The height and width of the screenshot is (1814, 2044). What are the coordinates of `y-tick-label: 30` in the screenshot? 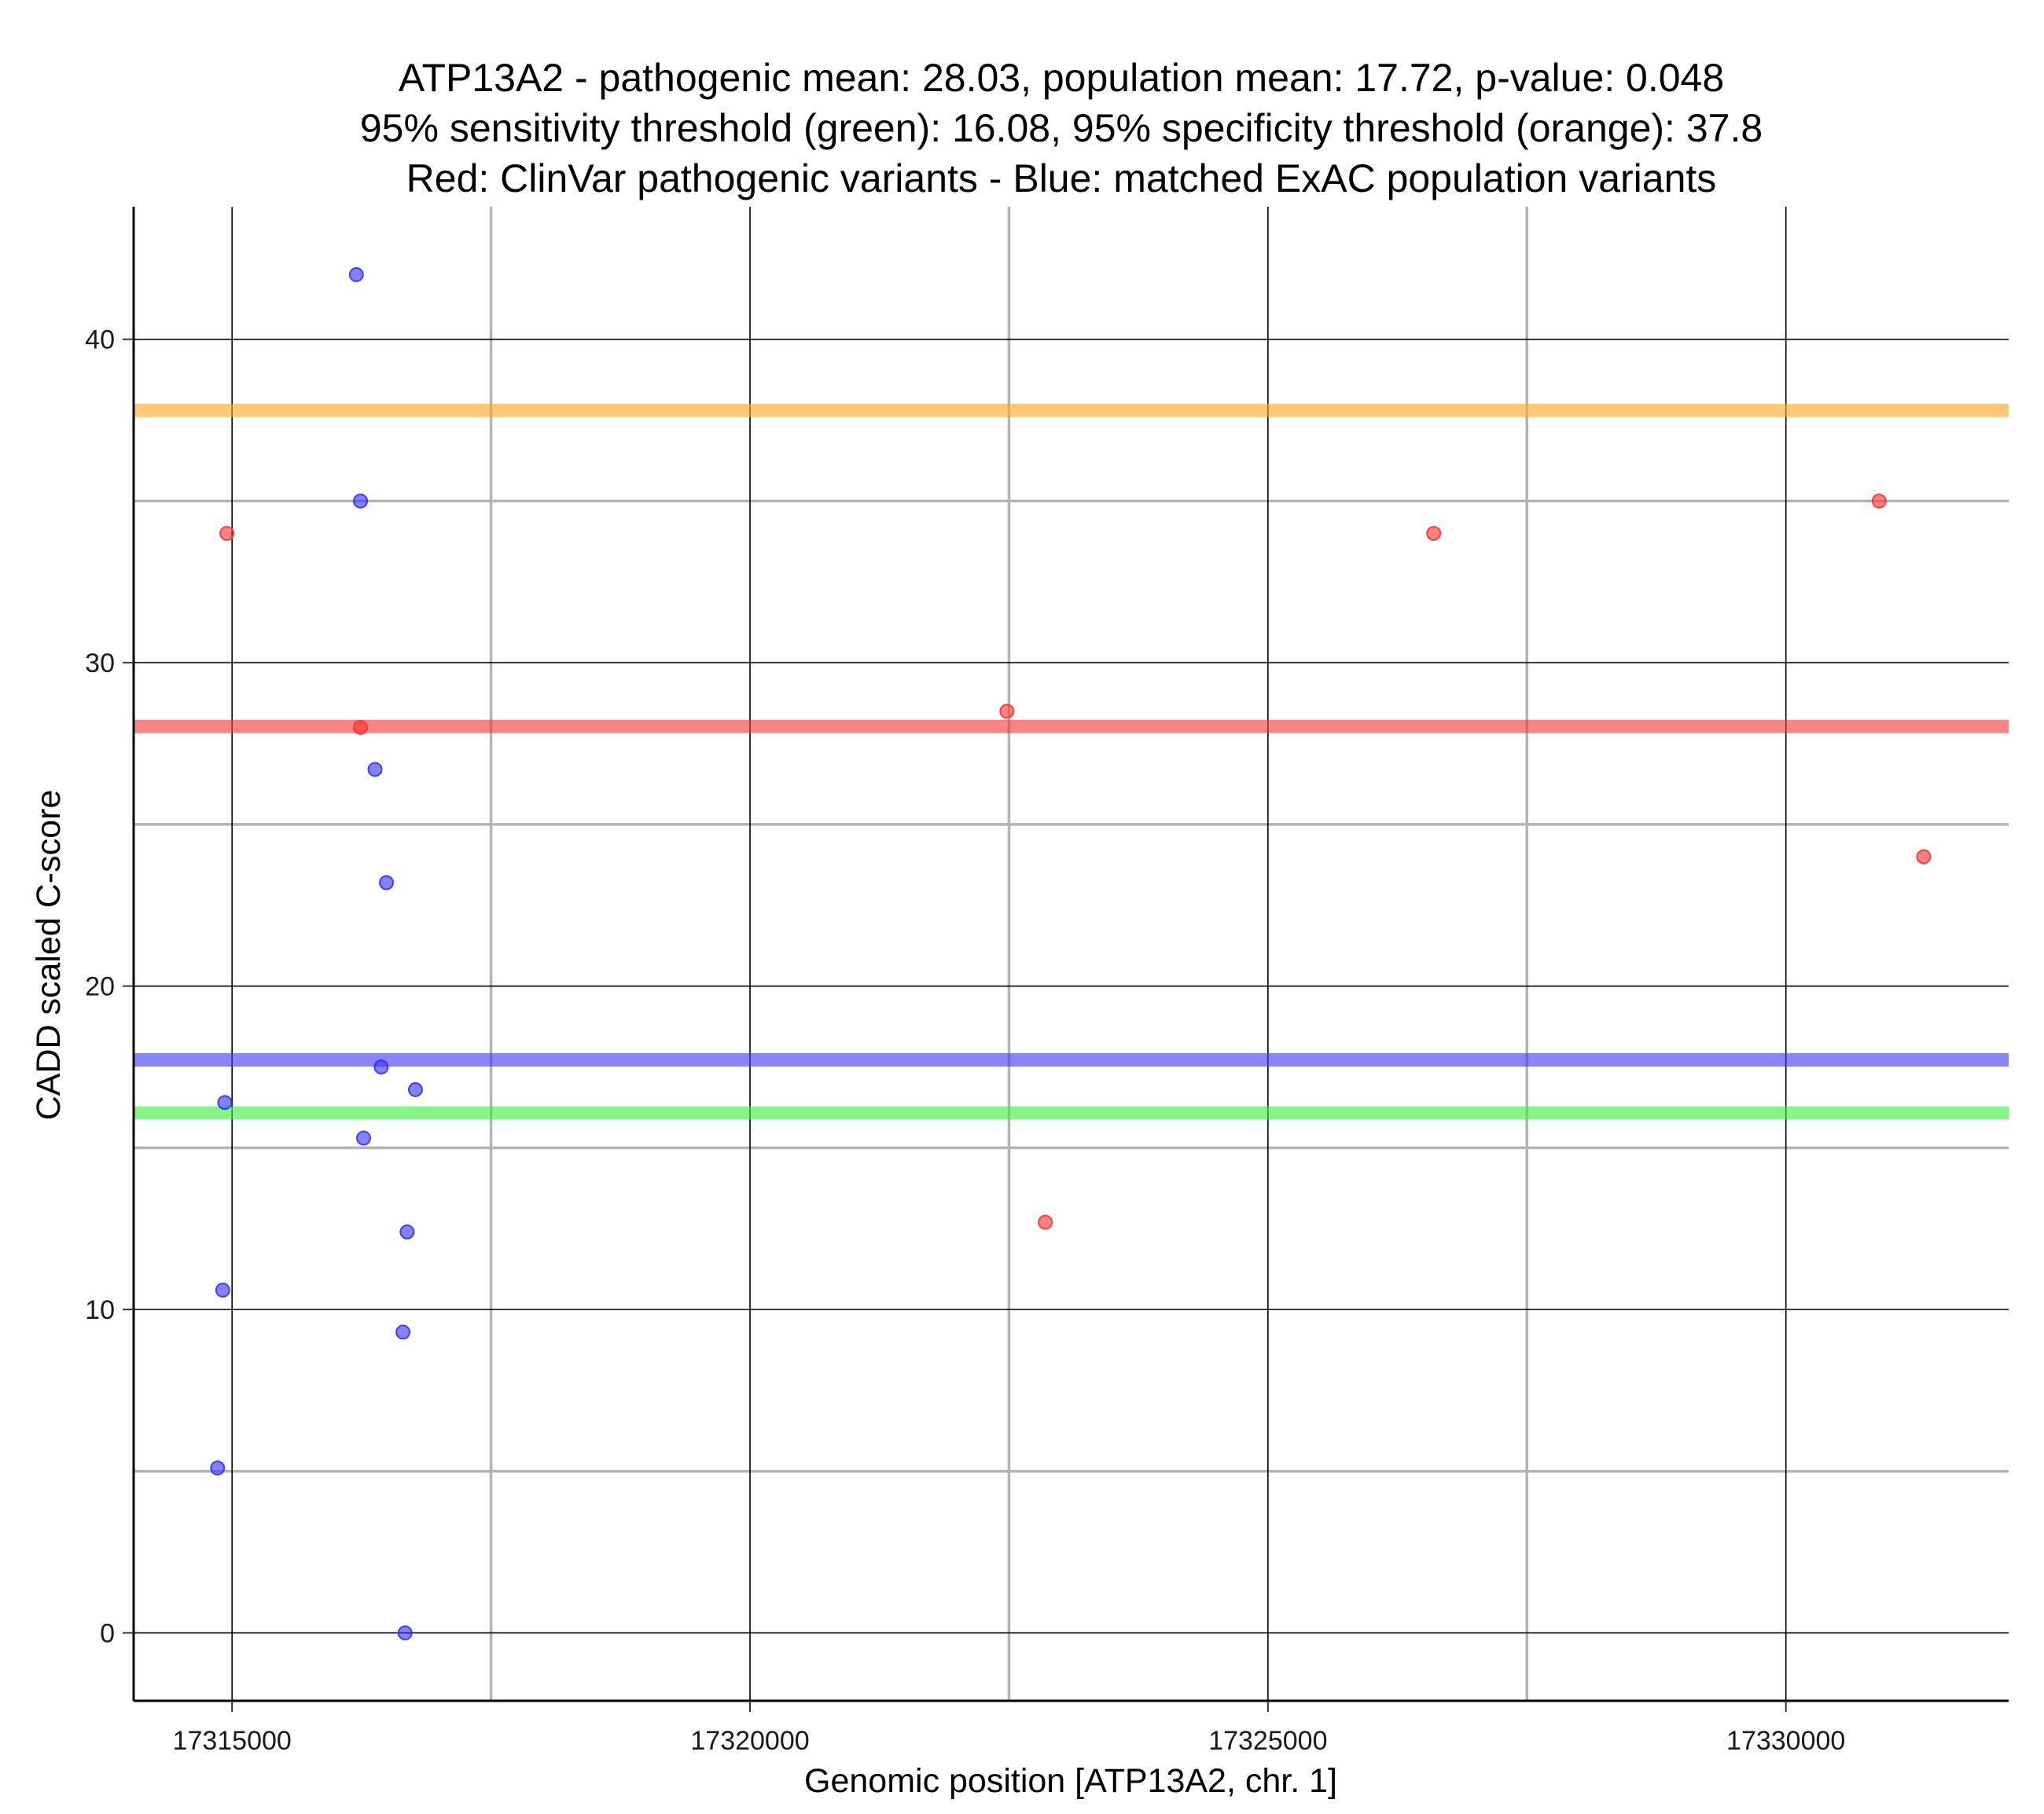 It's located at (100, 663).